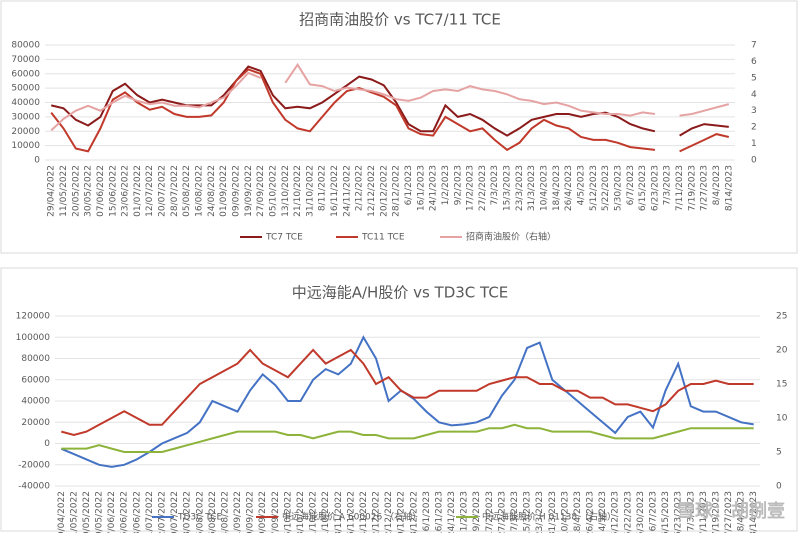 This screenshot has height=537, width=800. Describe the element at coordinates (35, 423) in the screenshot. I see `y-tick-label: 20000` at that location.